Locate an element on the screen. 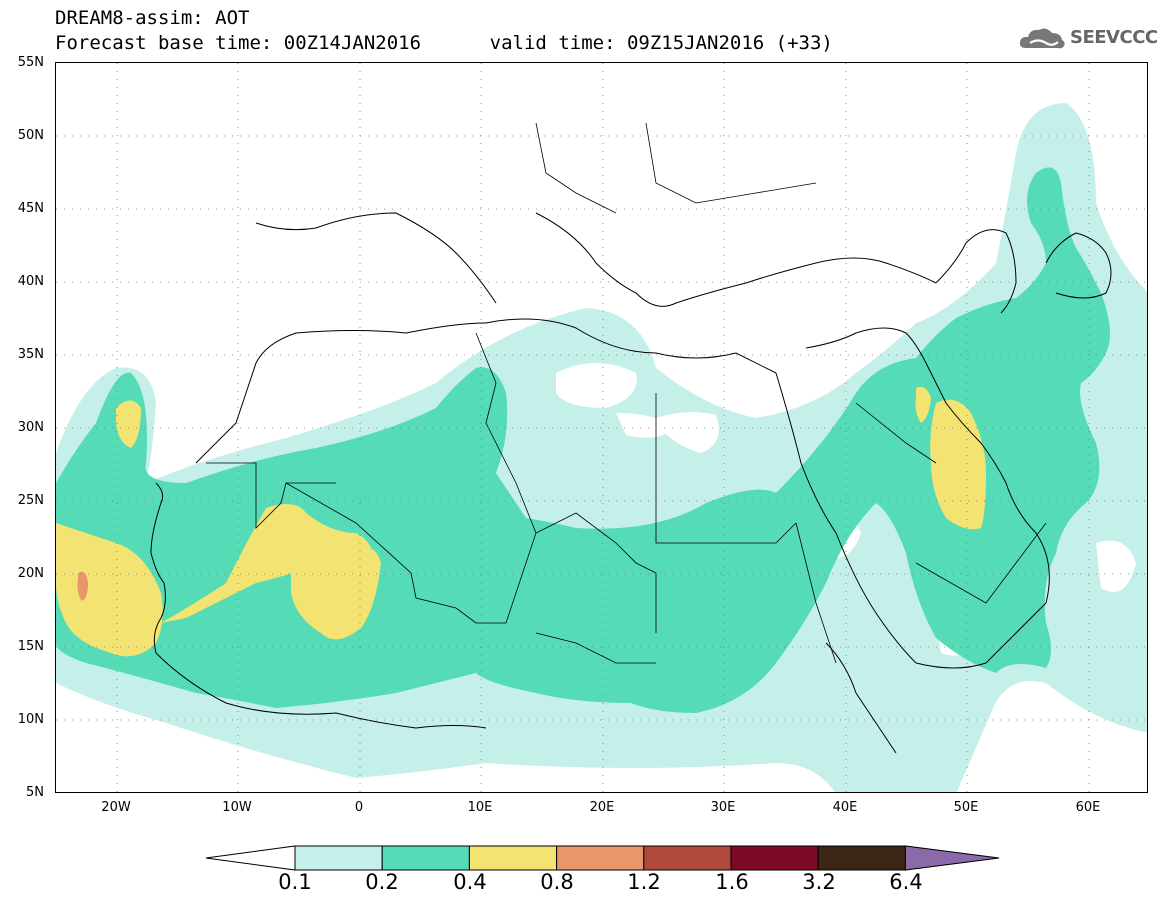 This screenshot has height=905, width=1165. lon-label-50e: 50E is located at coordinates (966, 807).